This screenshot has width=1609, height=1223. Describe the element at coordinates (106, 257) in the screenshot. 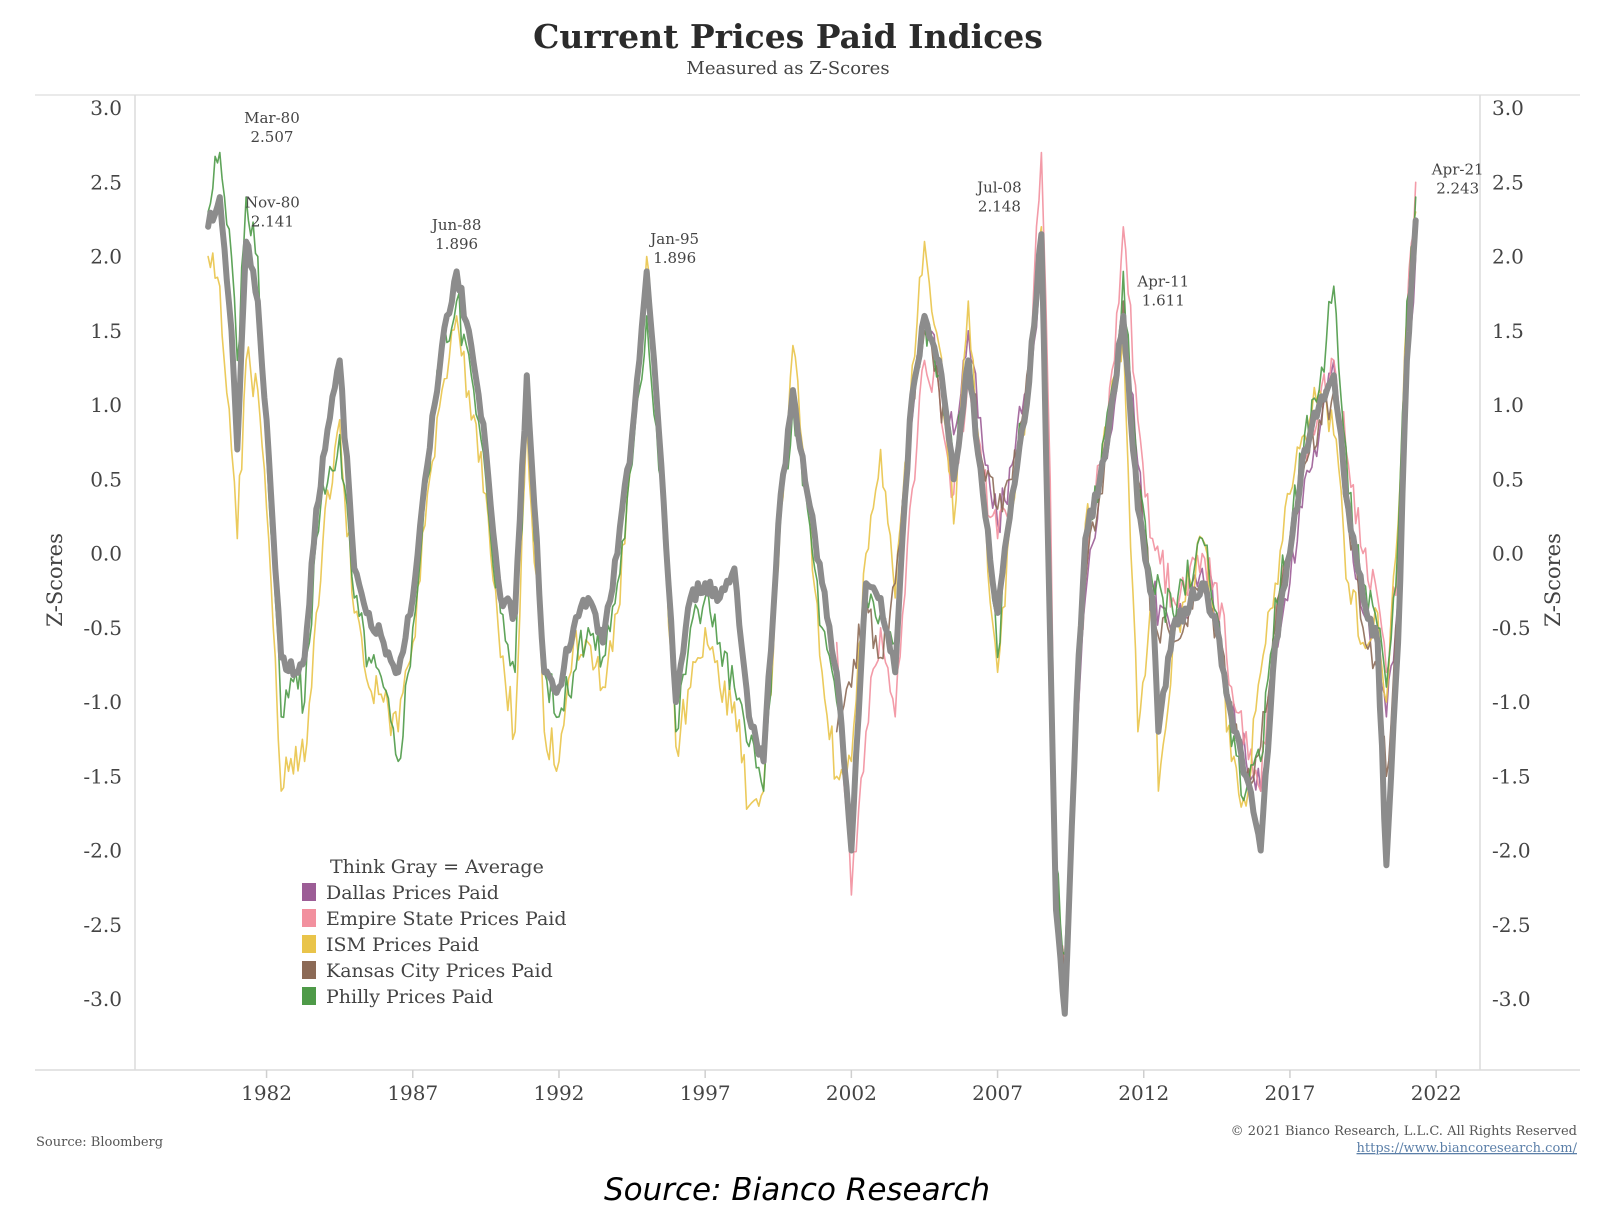

I see `y-tick-label-left: 2.0` at that location.